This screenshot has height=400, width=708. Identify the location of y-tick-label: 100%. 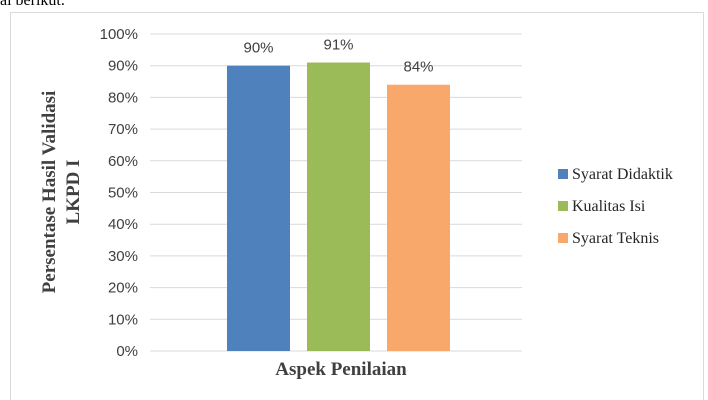
(119, 34).